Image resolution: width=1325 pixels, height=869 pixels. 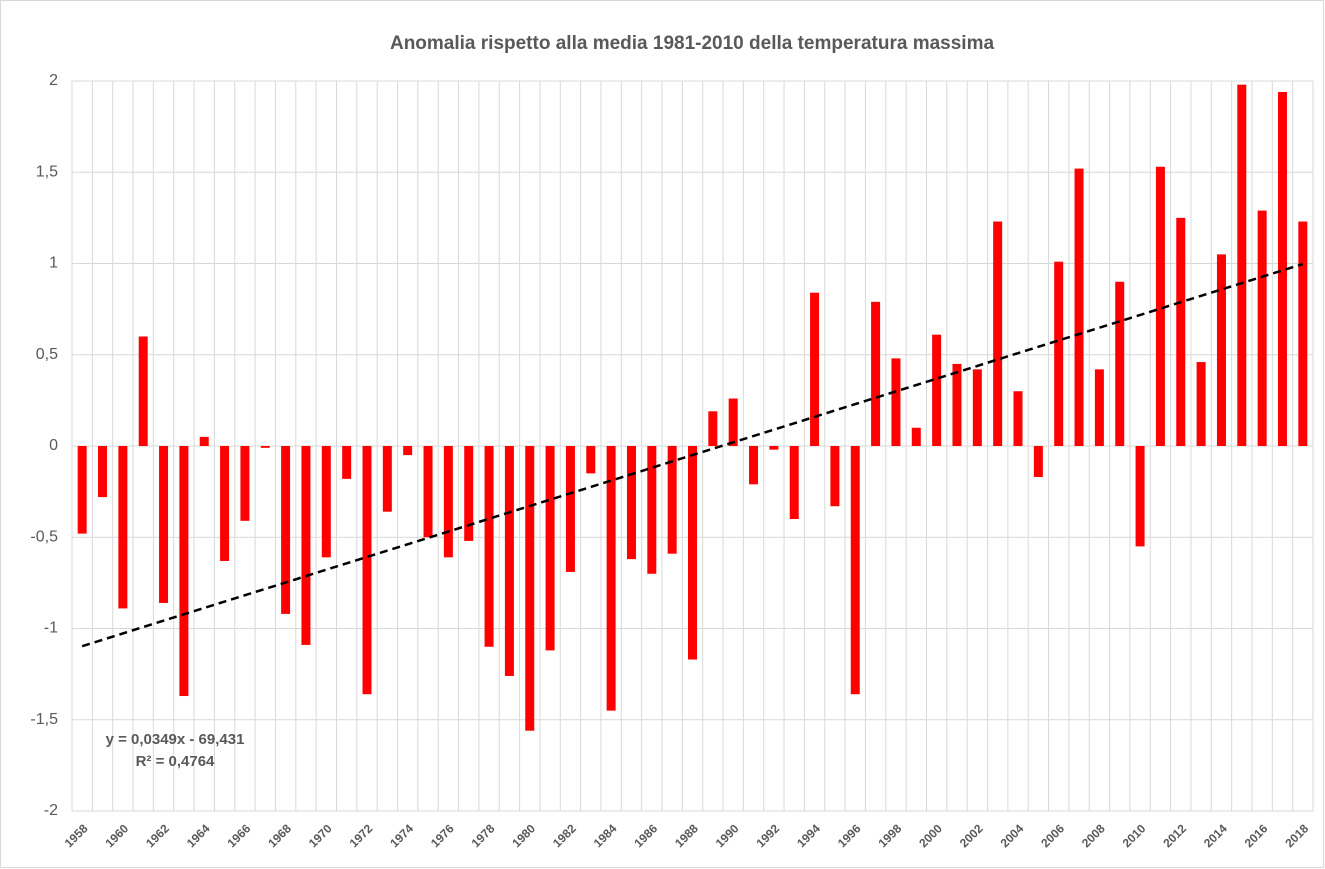 I want to click on y-tick-label: -1, so click(x=51, y=628).